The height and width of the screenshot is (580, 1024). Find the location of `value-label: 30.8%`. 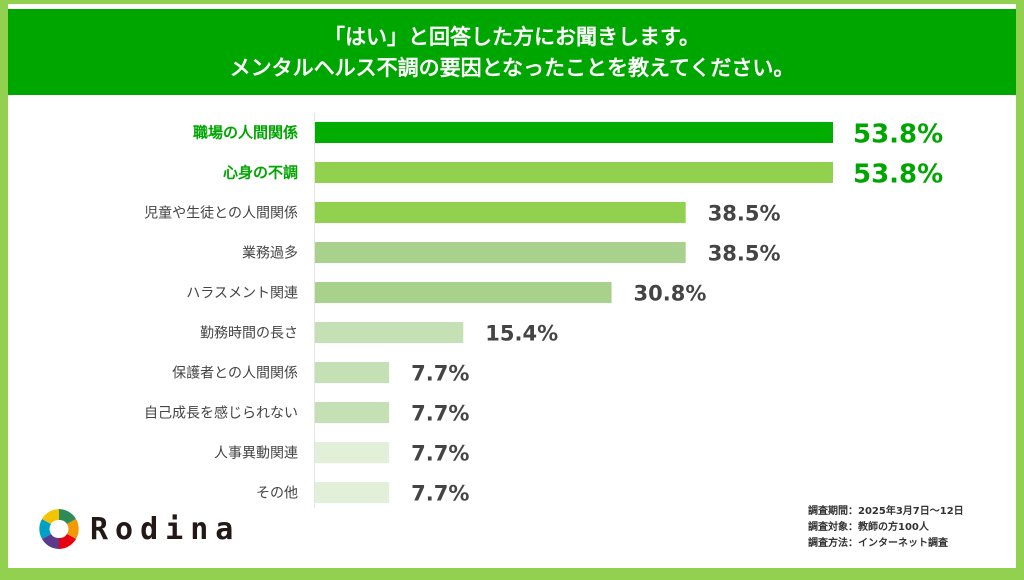

value-label: 30.8% is located at coordinates (670, 294).